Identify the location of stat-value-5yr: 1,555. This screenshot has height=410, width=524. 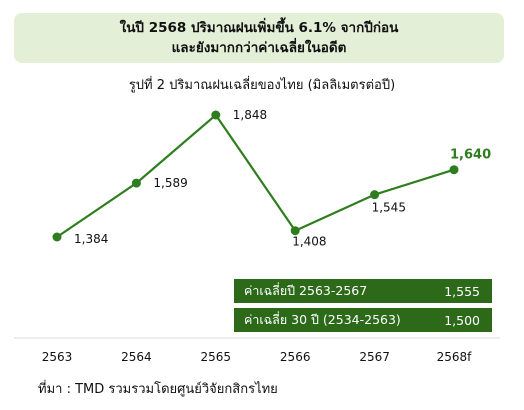
(462, 291).